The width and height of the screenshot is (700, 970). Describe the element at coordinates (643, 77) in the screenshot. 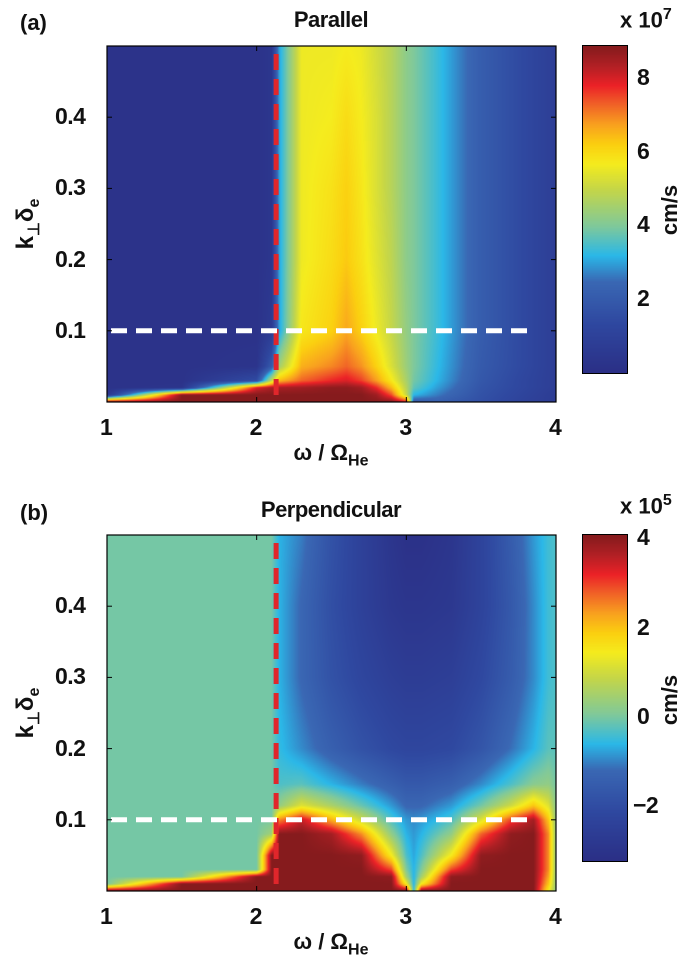

I see `colorbar-tick-label: 8` at that location.